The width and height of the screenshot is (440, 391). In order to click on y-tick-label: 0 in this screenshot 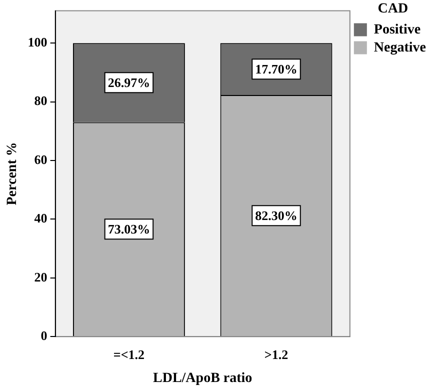, I will do `click(44, 335)`.